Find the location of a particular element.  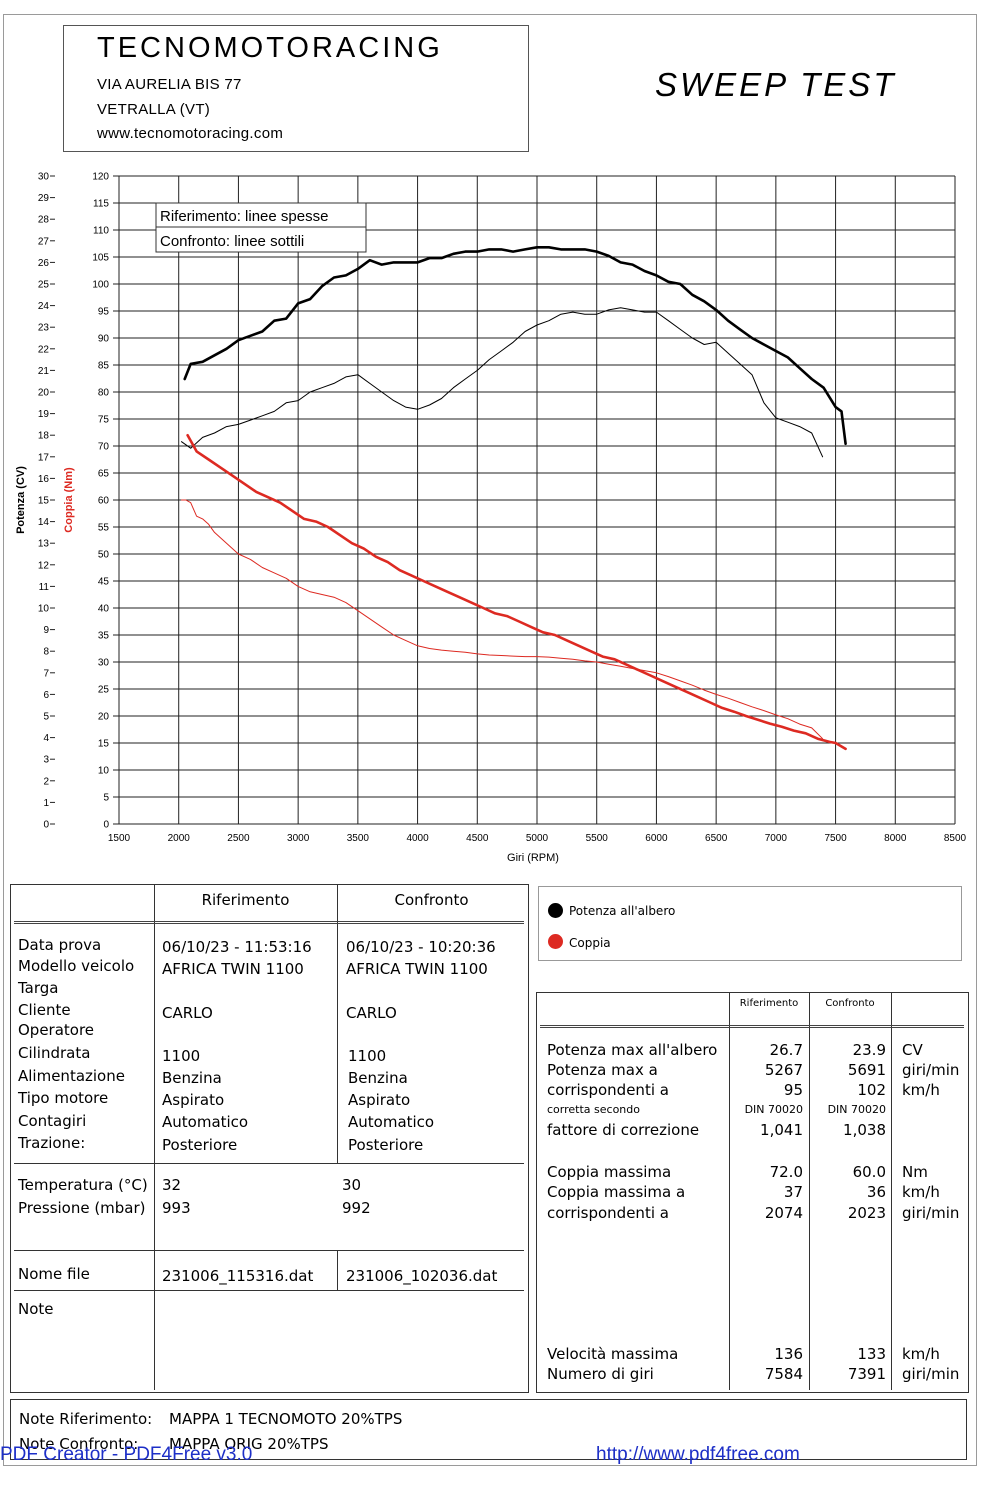

ref-tipo-motore: Aspirato is located at coordinates (193, 1100).